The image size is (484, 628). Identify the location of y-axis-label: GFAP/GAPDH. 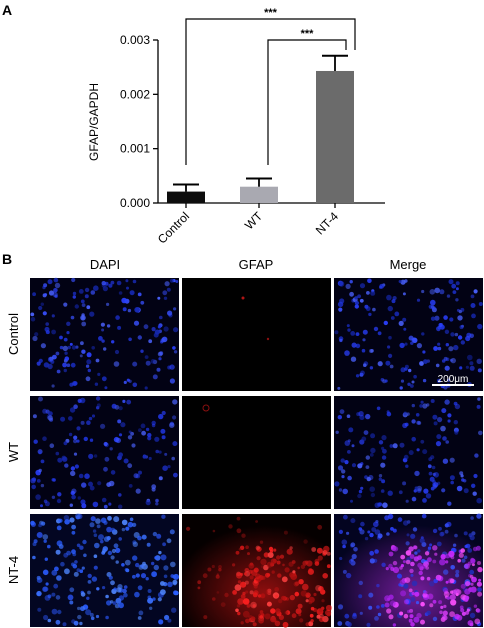
(94, 122).